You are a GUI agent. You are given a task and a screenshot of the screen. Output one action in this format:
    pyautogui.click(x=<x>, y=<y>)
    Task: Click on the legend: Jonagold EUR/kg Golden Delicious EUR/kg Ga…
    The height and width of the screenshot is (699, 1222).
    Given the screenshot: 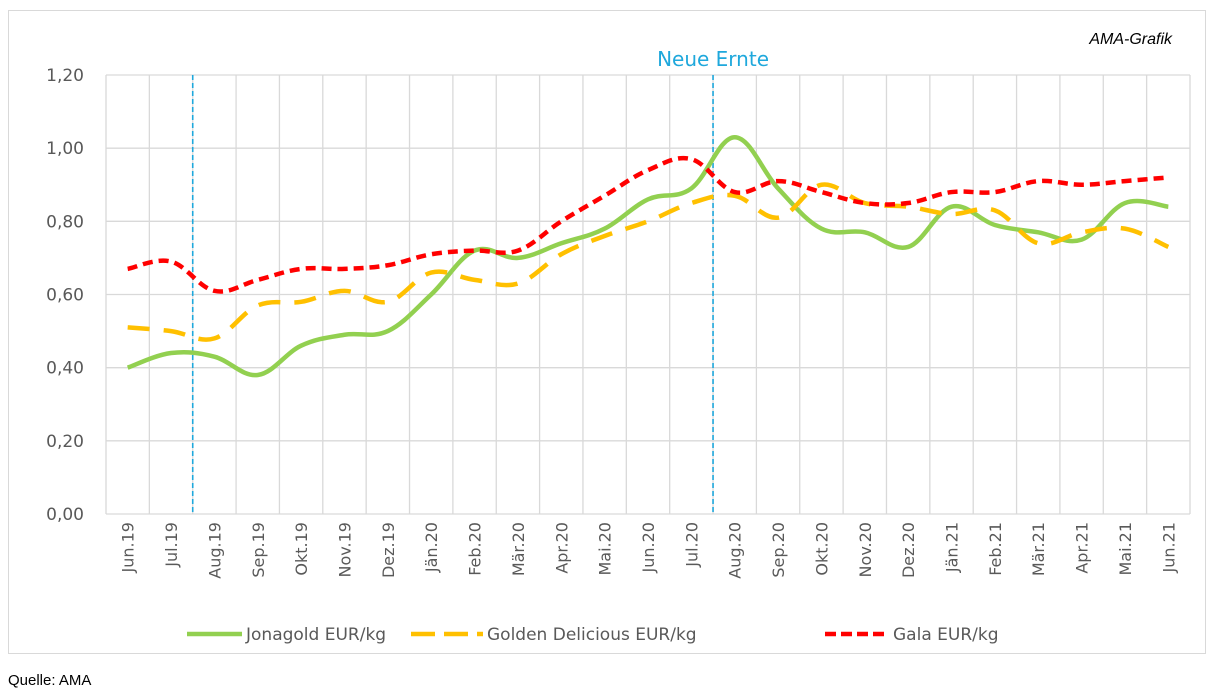 What is the action you would take?
    pyautogui.click(x=593, y=635)
    